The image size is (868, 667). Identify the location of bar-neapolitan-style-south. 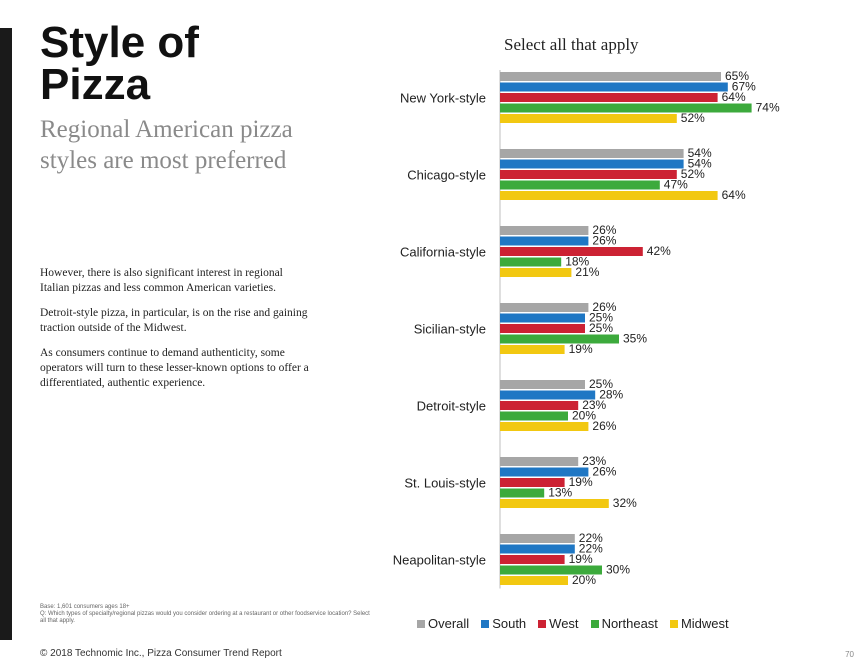
(537, 549).